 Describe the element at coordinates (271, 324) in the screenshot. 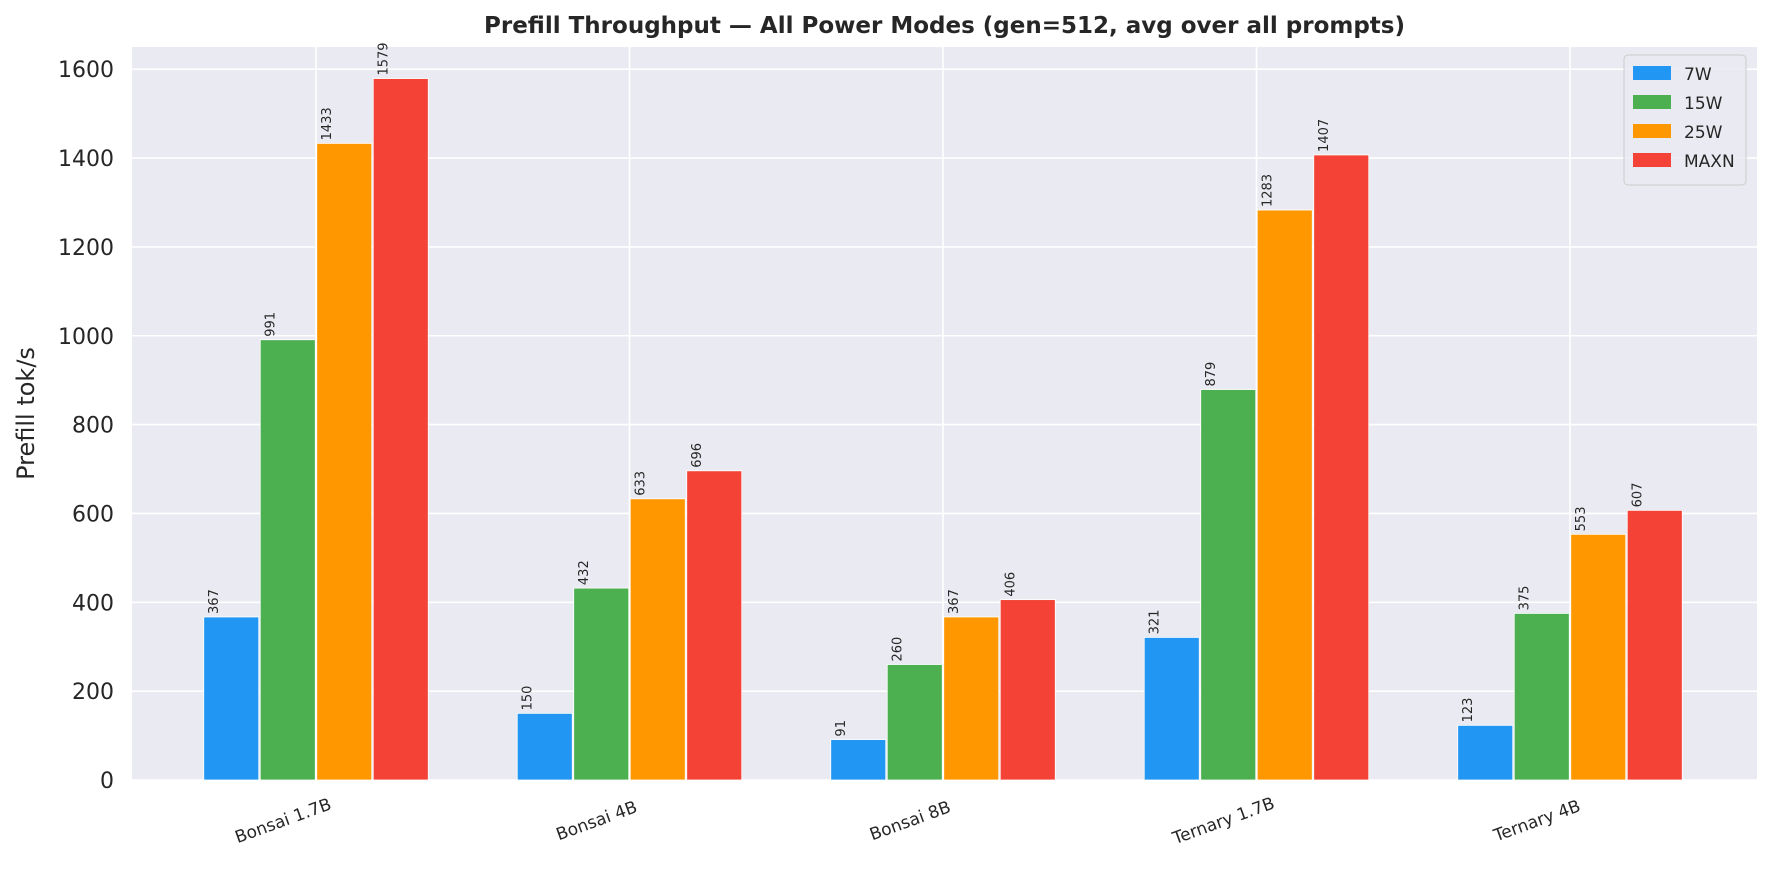

I see `bar-value-label: 991` at that location.